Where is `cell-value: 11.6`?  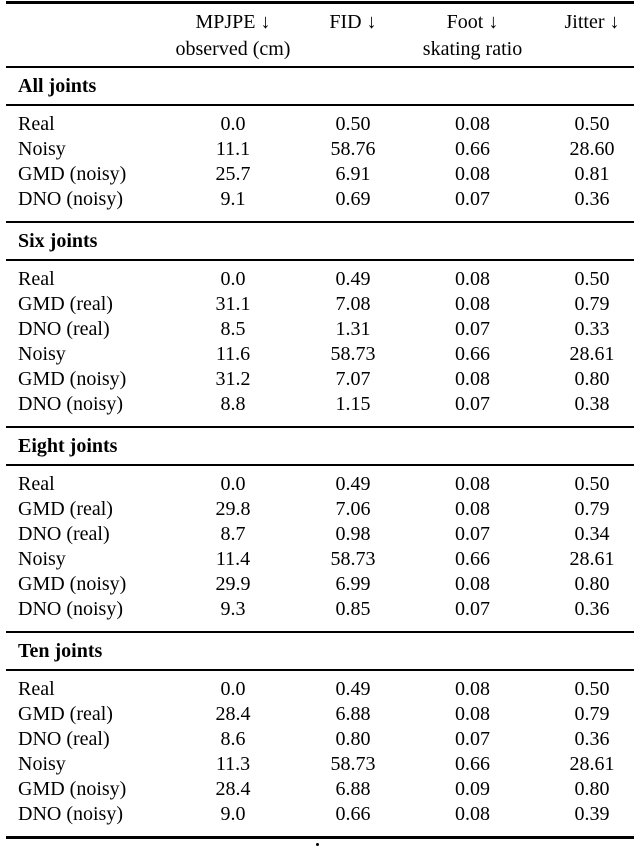
cell-value: 11.6 is located at coordinates (233, 354).